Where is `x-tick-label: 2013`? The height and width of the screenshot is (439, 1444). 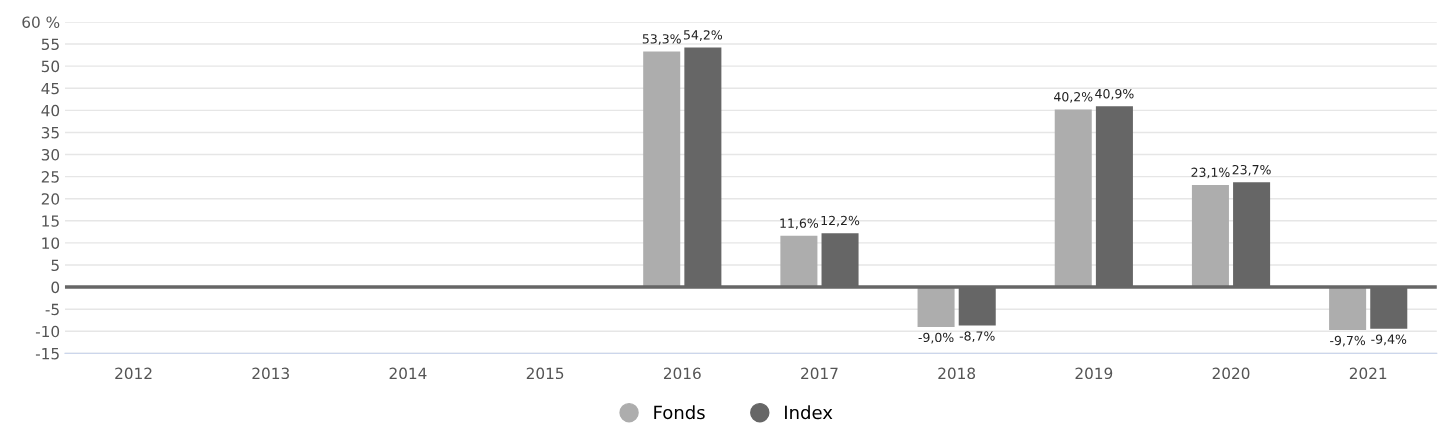
x-tick-label: 2013 is located at coordinates (270, 373).